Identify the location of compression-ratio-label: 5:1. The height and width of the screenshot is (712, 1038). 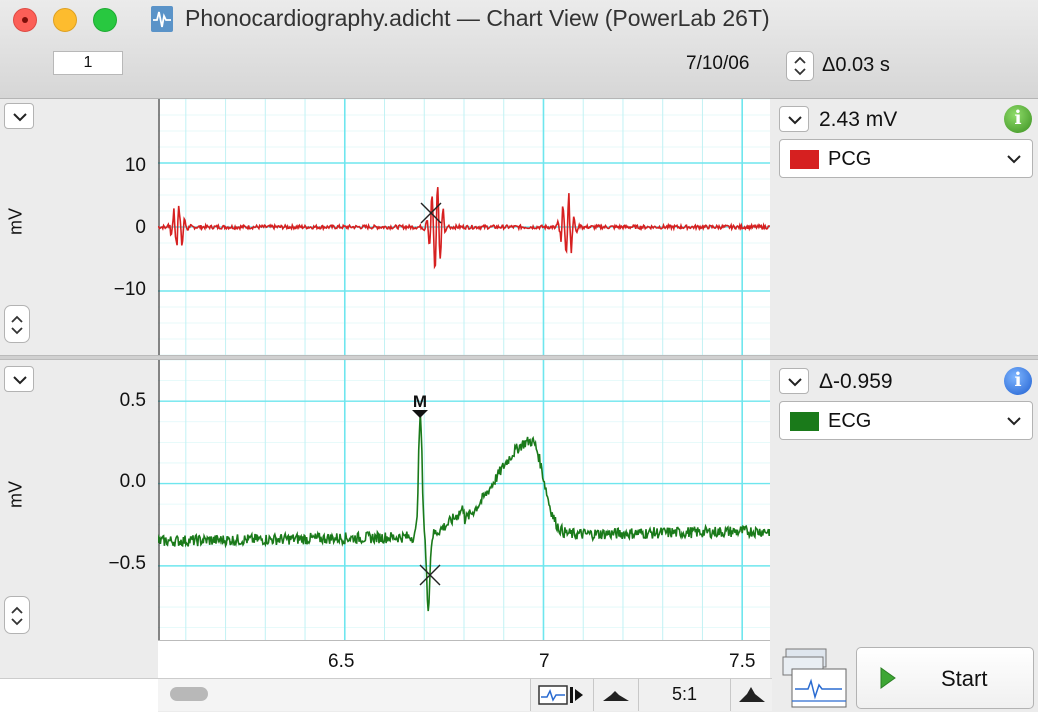
(684, 694).